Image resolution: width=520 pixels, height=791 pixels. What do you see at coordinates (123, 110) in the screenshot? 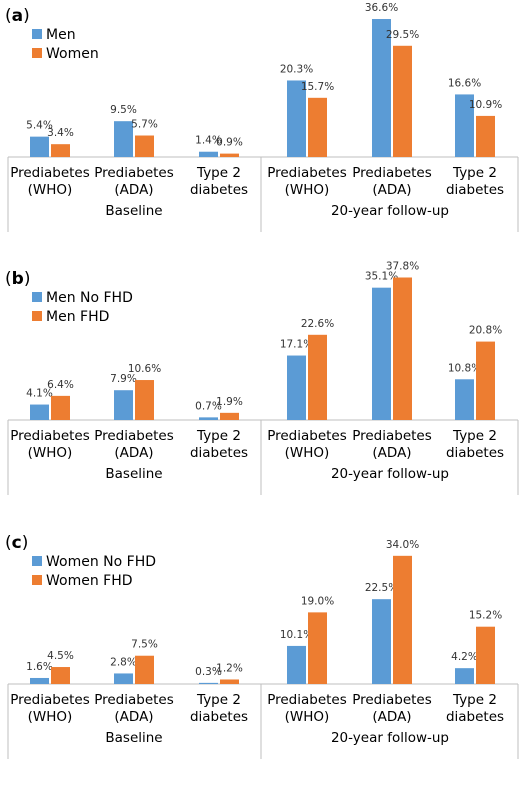
I see `data-label: 9.5%` at bounding box center [123, 110].